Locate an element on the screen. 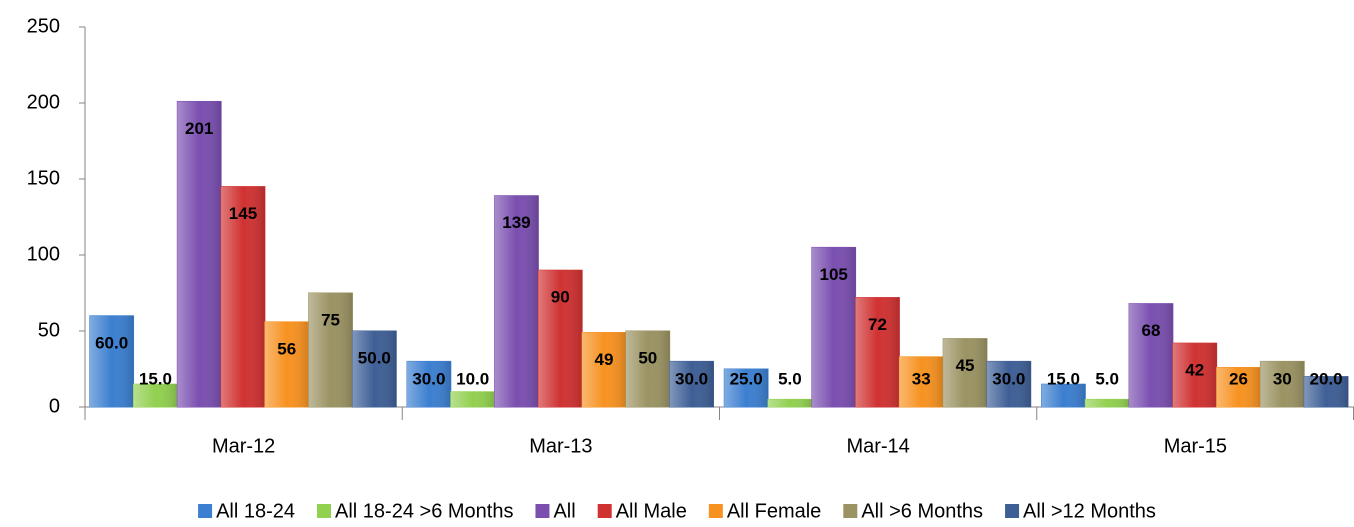  value-label: 10.0 is located at coordinates (472, 378).